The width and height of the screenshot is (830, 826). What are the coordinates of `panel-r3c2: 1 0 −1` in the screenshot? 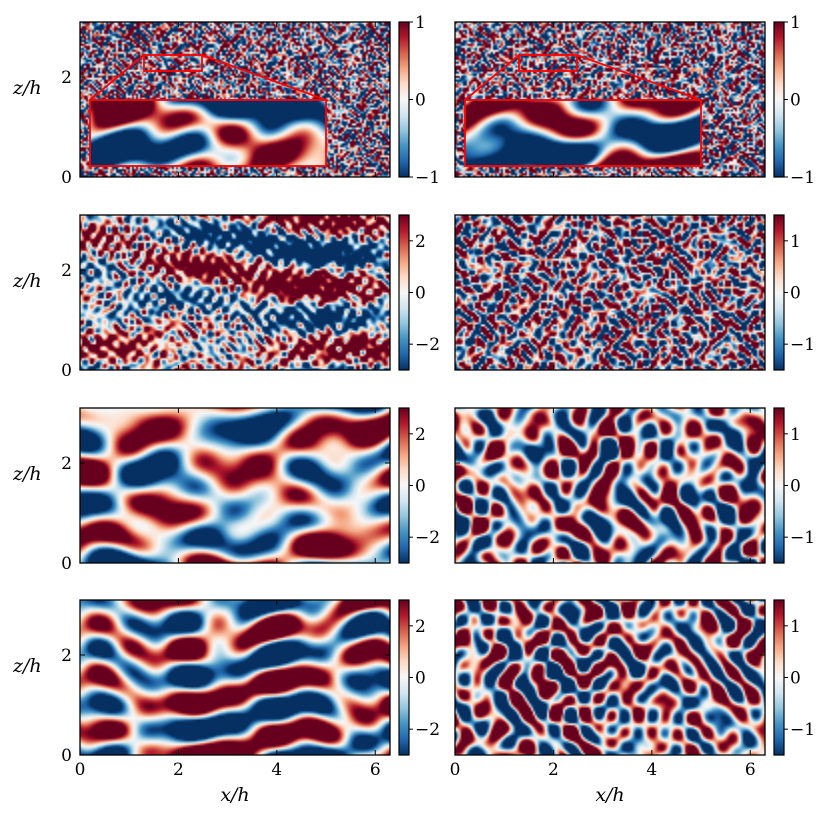 It's located at (634, 485).